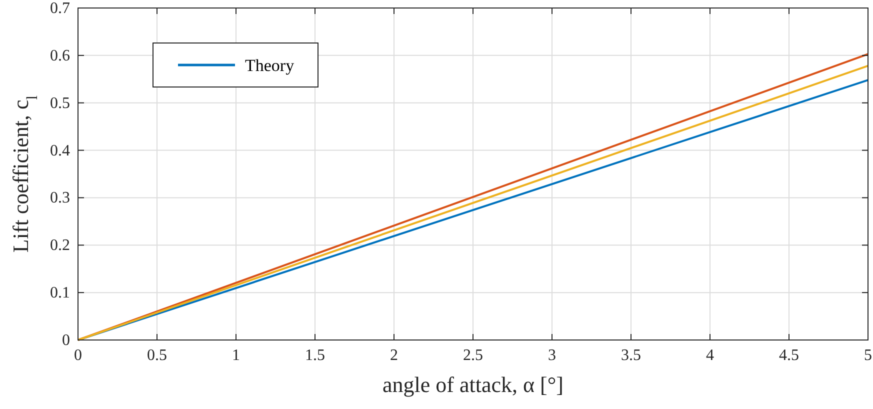  What do you see at coordinates (236, 355) in the screenshot?
I see `x-tick-label: 1` at bounding box center [236, 355].